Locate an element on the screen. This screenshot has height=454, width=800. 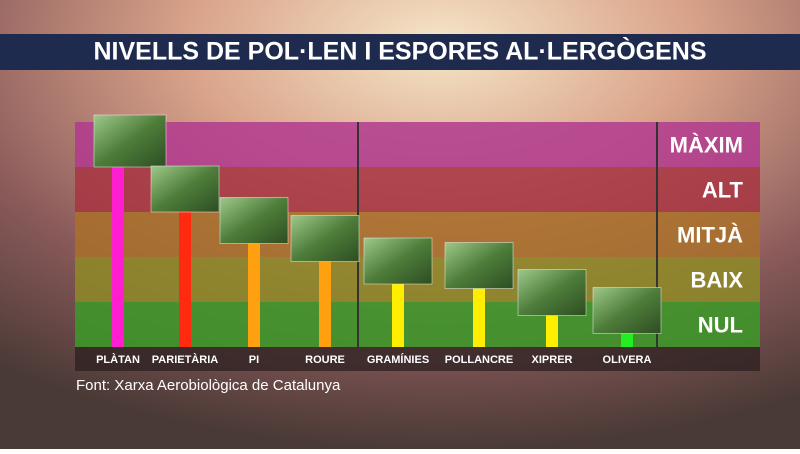
x-tick-label: PI is located at coordinates (254, 360).